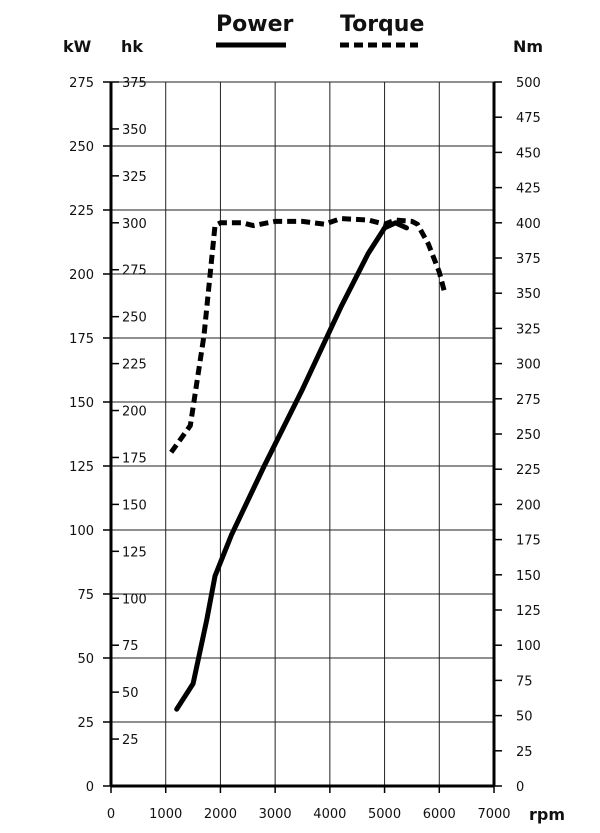  Describe the element at coordinates (528, 505) in the screenshot. I see `nm-tick-label-200: 200` at that location.